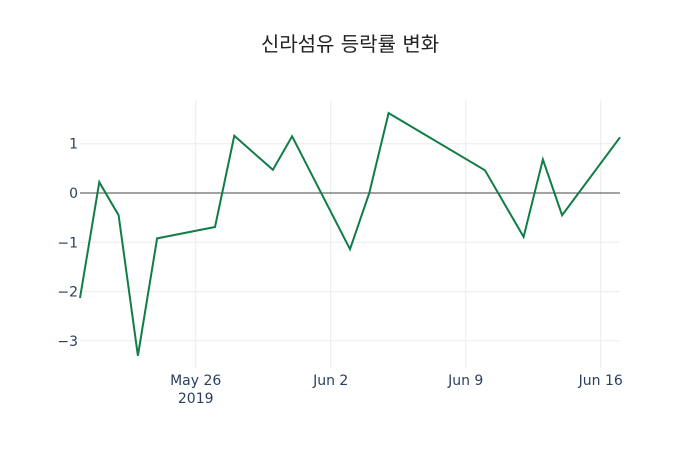  I want to click on y-tick-label: −3, so click(67, 342).